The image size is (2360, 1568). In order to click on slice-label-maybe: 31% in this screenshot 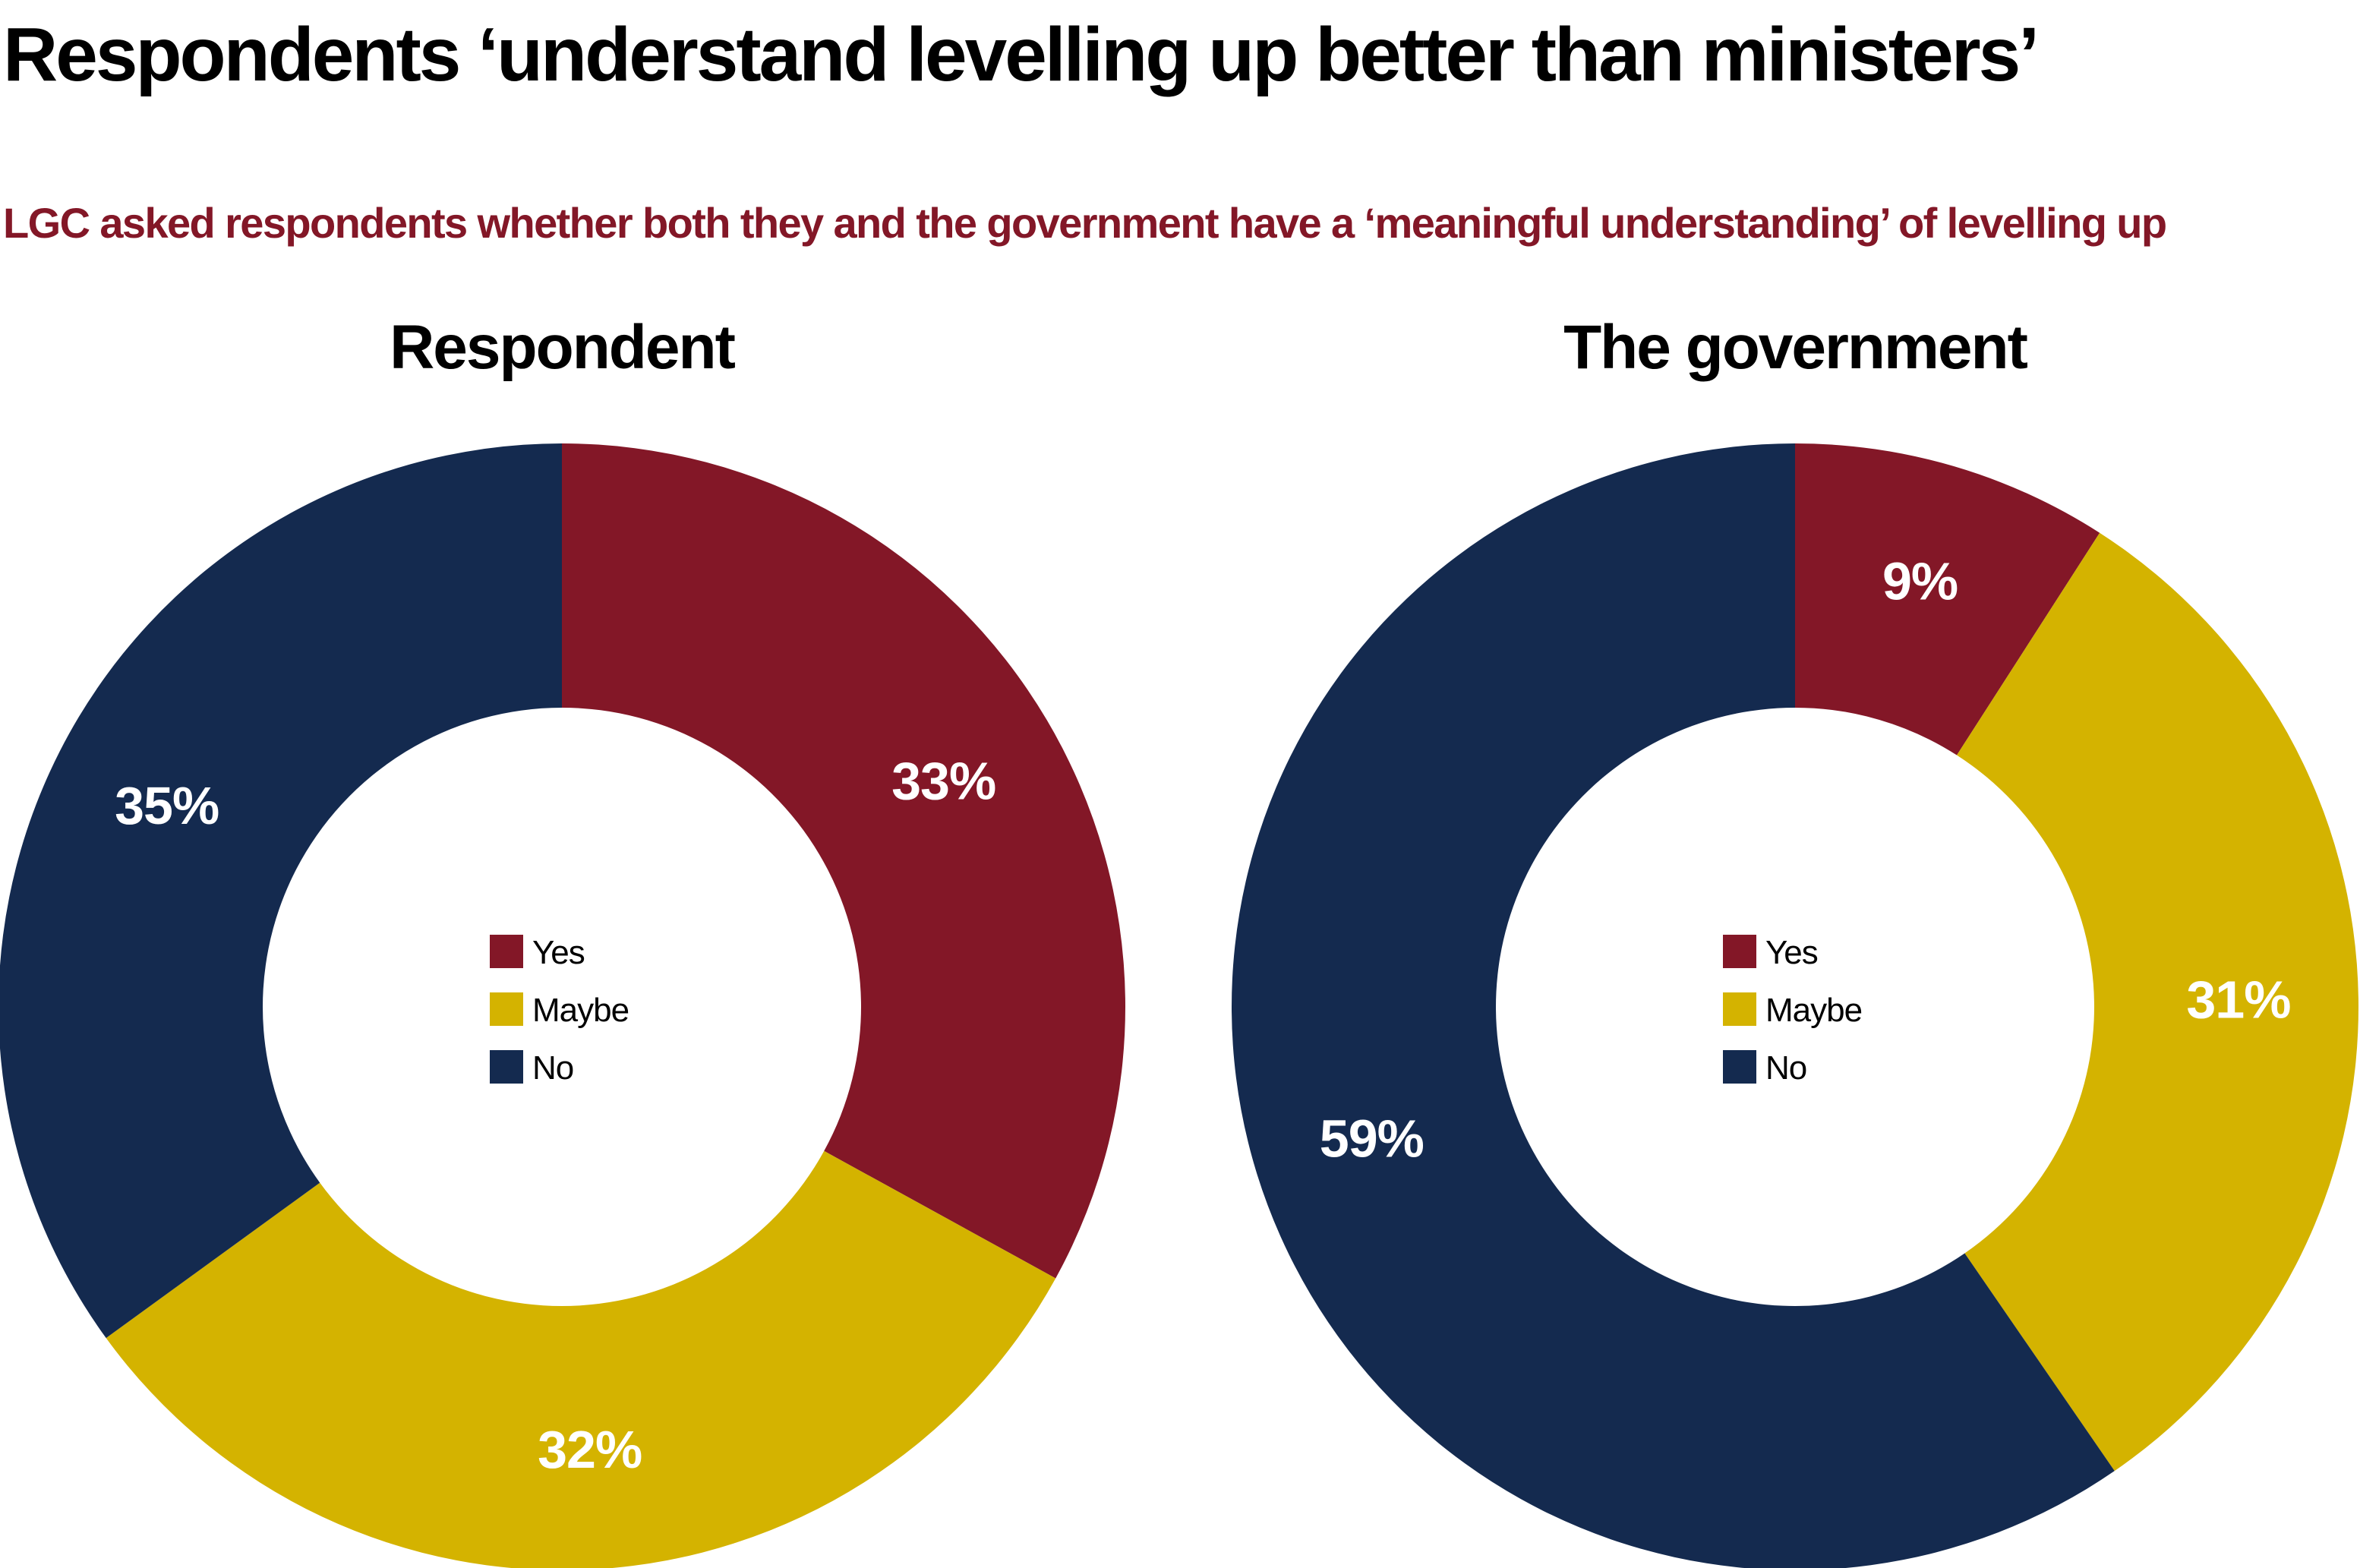, I will do `click(2238, 1000)`.